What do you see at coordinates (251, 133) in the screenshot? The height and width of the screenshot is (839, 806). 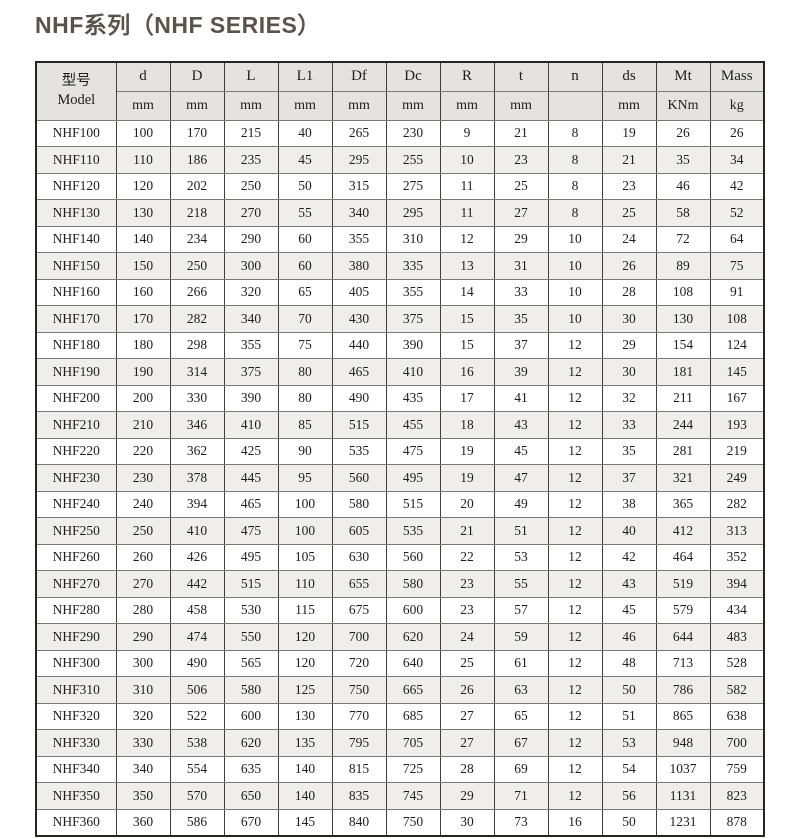 I see `value-cell: 215` at bounding box center [251, 133].